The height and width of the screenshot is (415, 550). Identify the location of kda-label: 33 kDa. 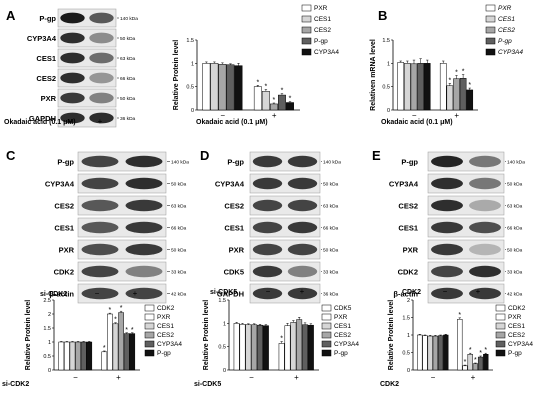
(179, 273).